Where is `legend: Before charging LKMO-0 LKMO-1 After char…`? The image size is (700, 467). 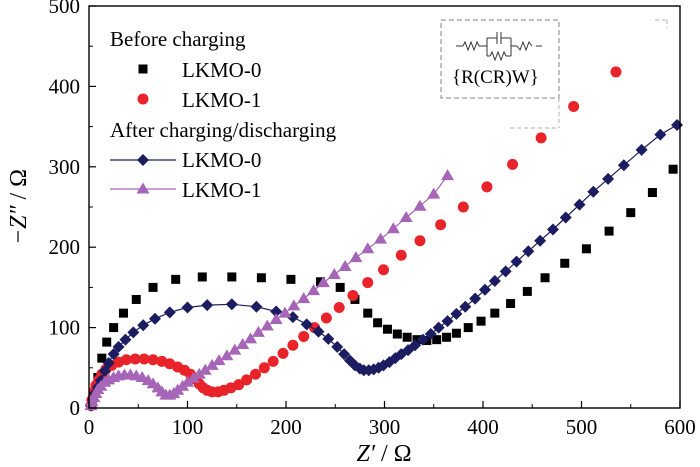 legend: Before charging LKMO-0 LKMO-1 After char… is located at coordinates (223, 114).